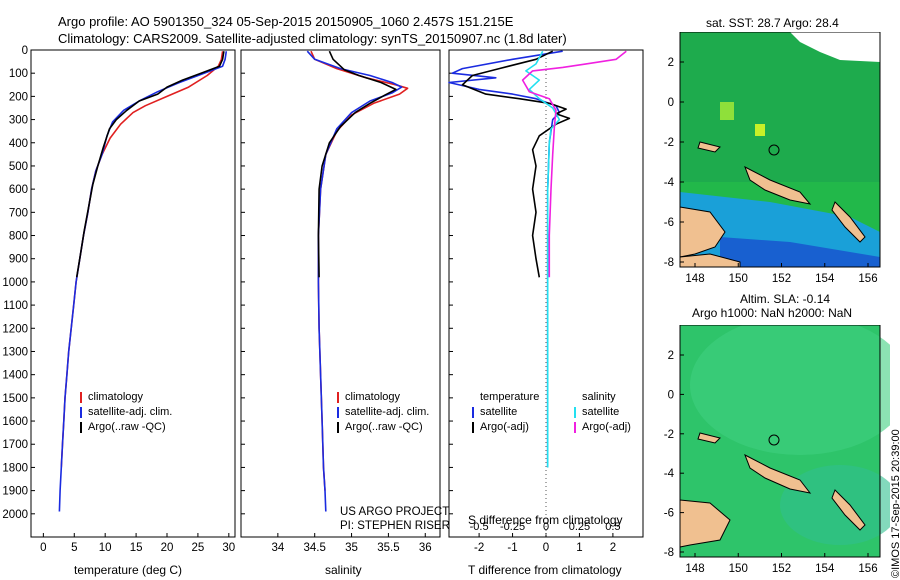 Image resolution: width=900 pixels, height=580 pixels. I want to click on sla-map: 148 150 152 154 156 2 0 -2 -4 -6 -8, so click(777, 450).